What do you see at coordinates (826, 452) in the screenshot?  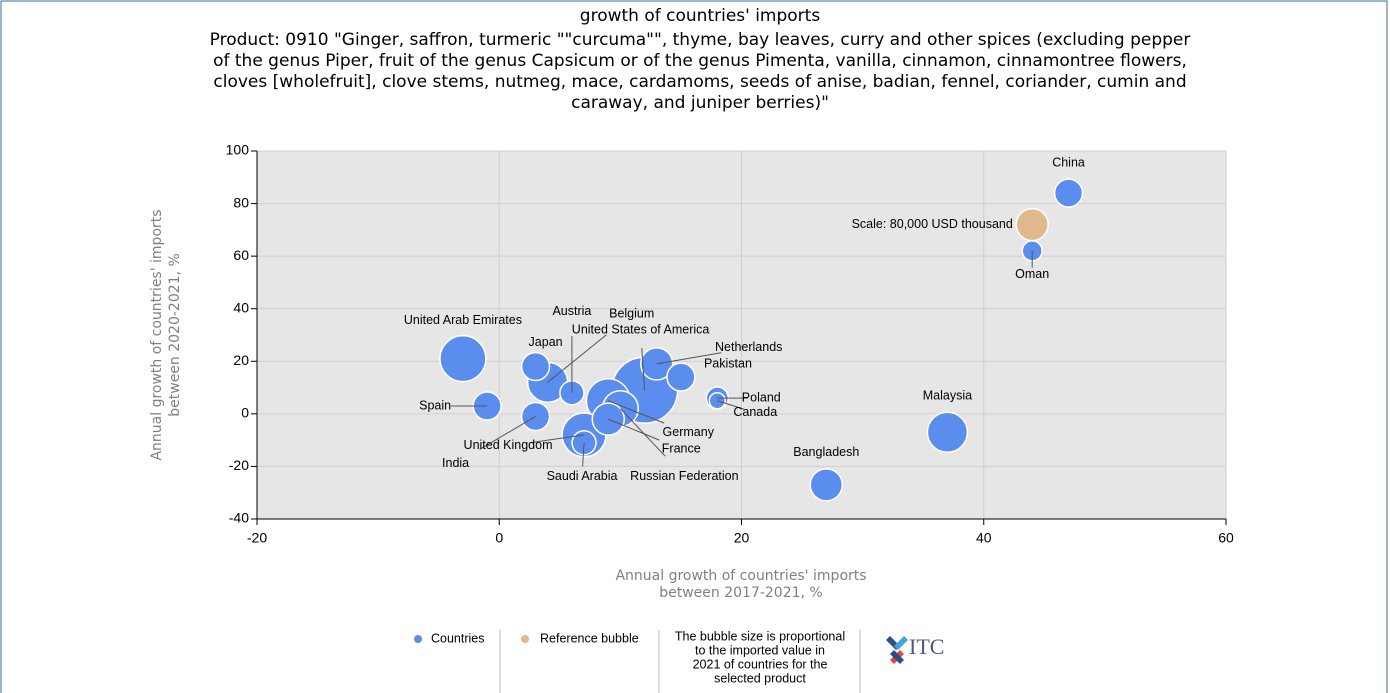 I see `data-label: Bangladesh` at bounding box center [826, 452].